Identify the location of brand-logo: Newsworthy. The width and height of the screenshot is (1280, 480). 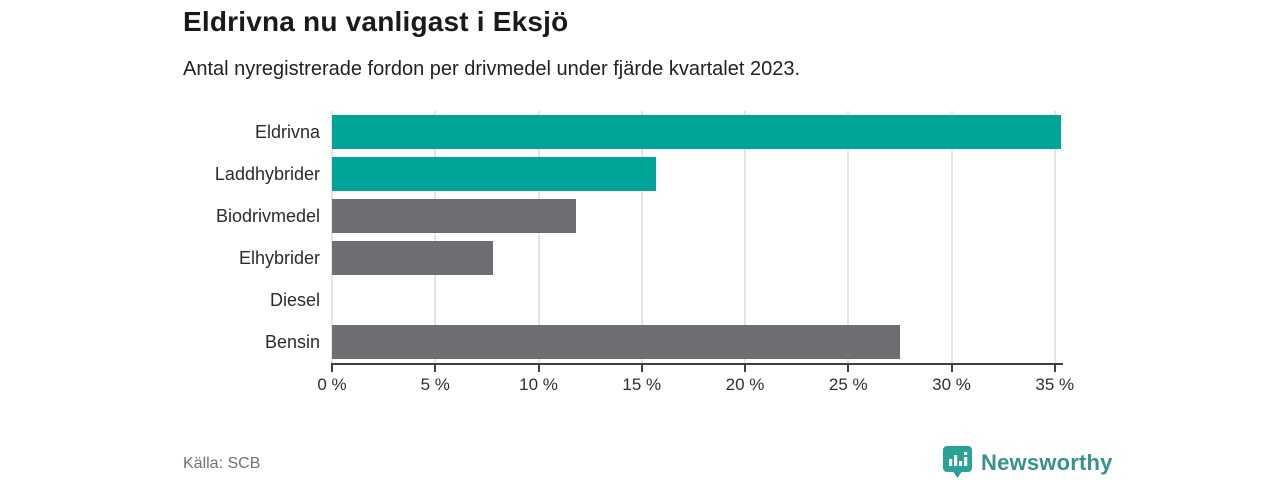
(1028, 462).